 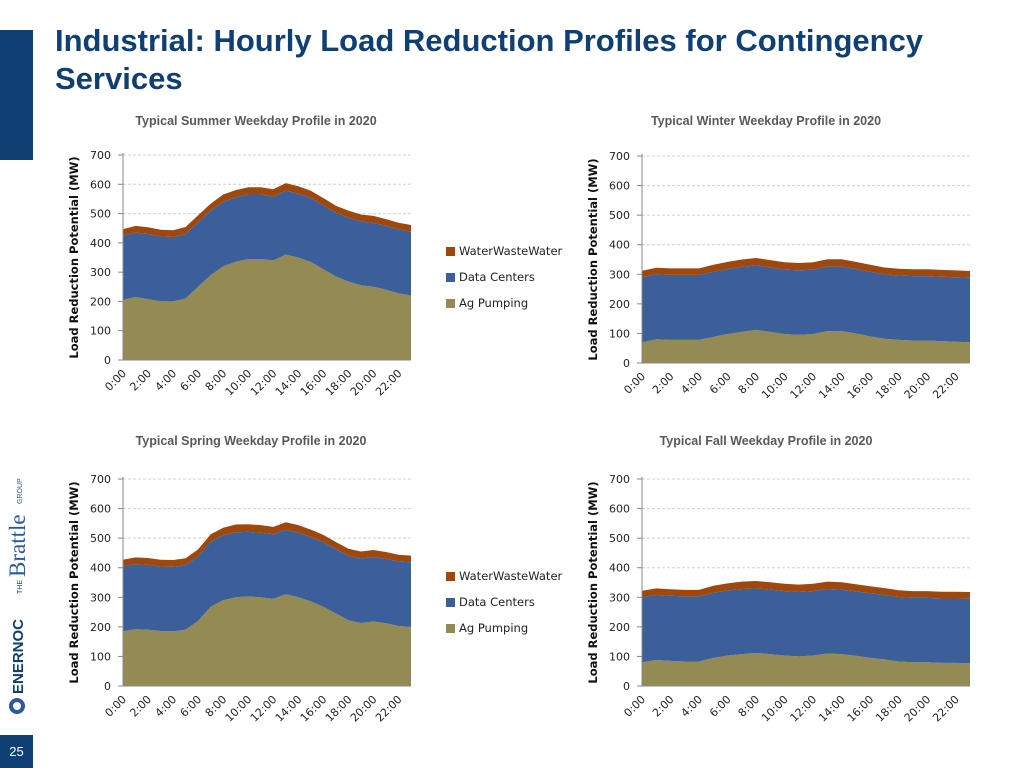 I want to click on accent-bar, so click(x=16, y=95).